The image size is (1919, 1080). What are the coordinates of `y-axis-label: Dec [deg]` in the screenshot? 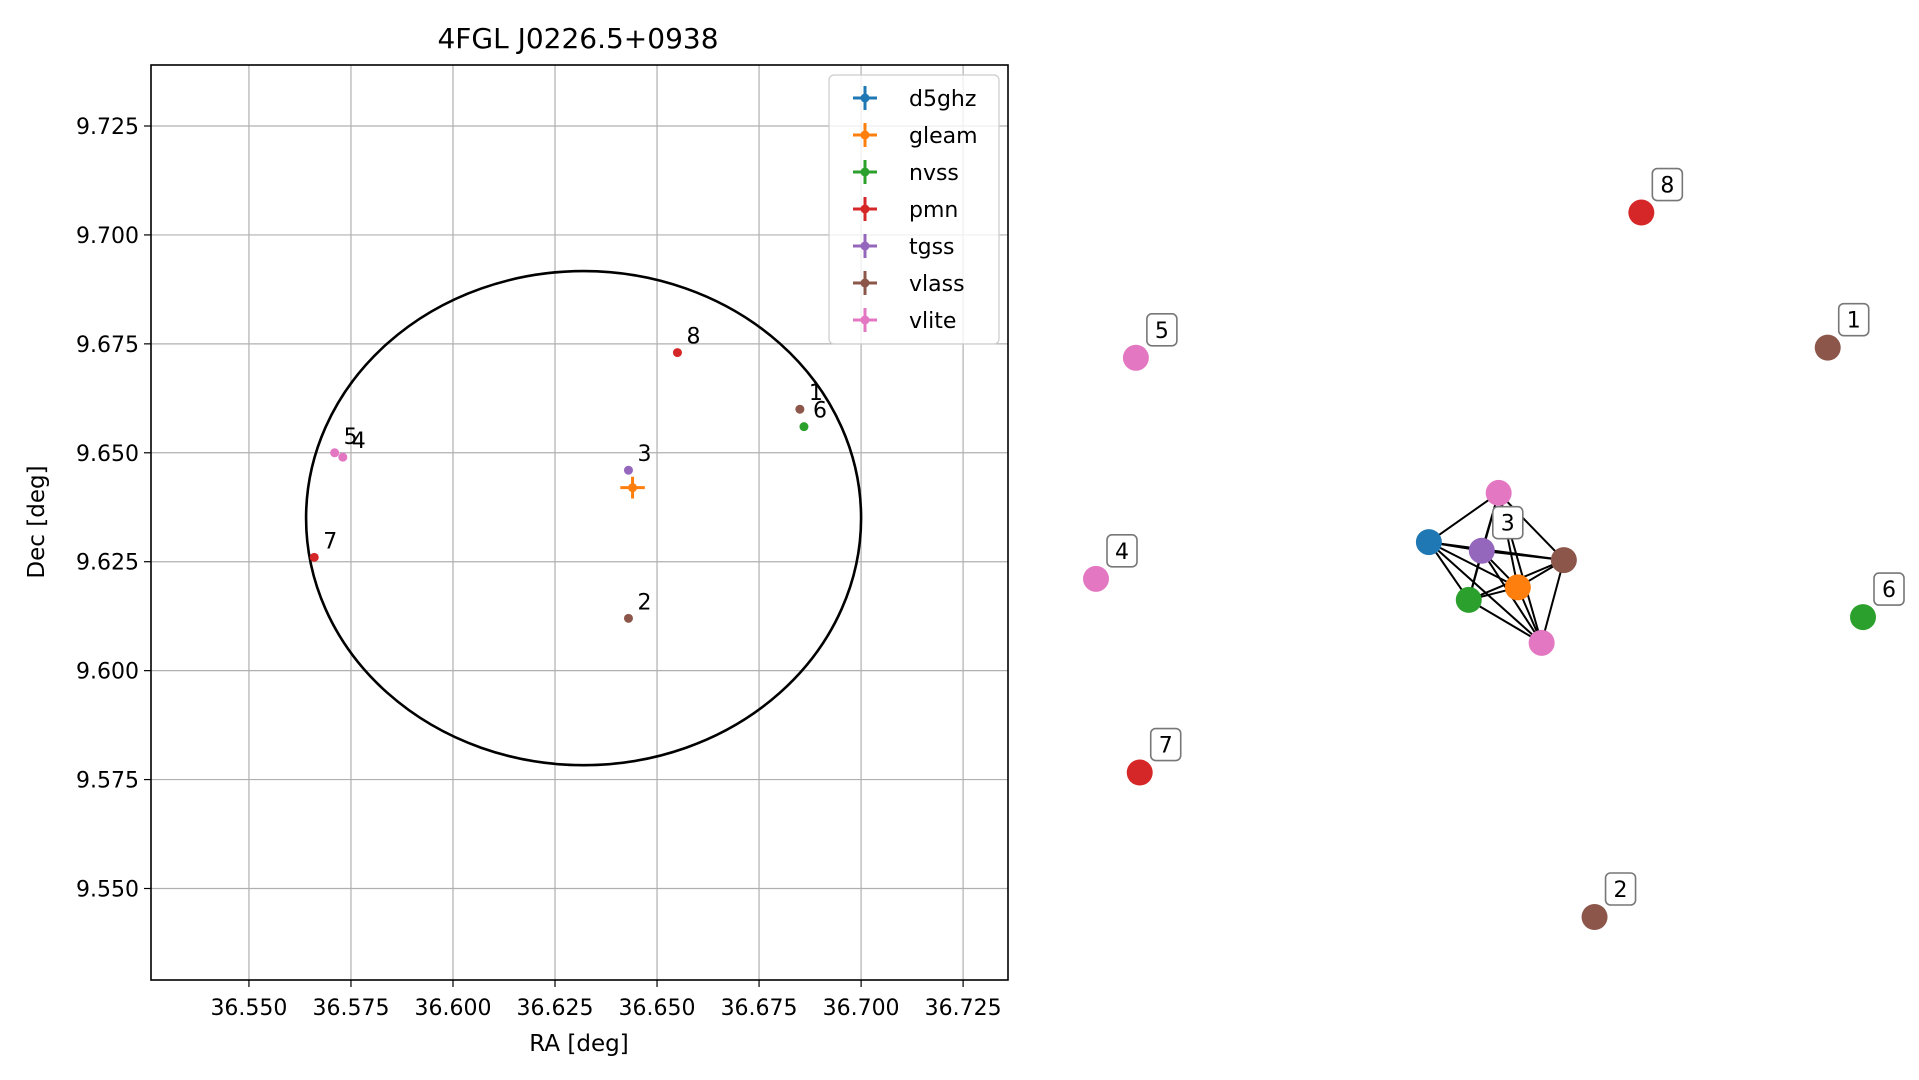 It's located at (37, 521).